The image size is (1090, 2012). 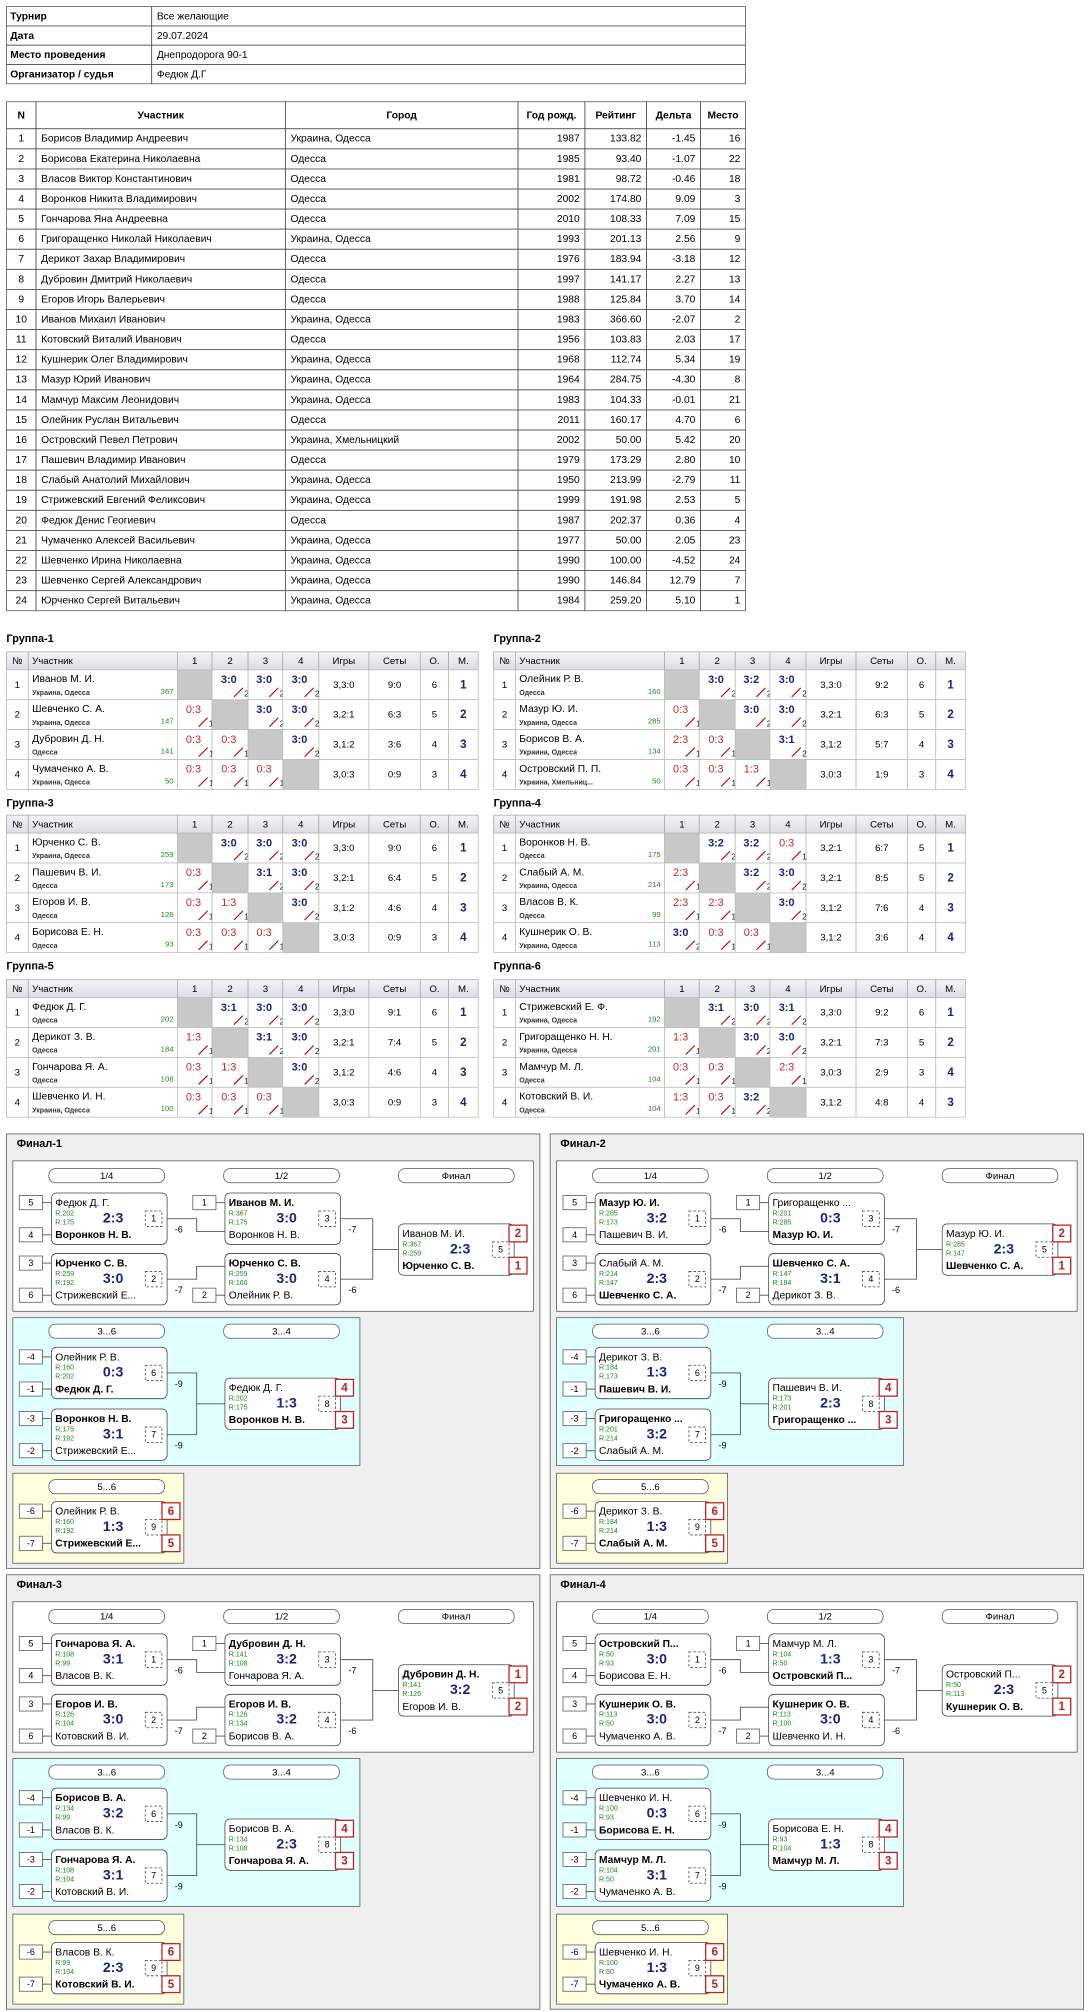 What do you see at coordinates (45, 886) in the screenshot?
I see `player-city: Одесса` at bounding box center [45, 886].